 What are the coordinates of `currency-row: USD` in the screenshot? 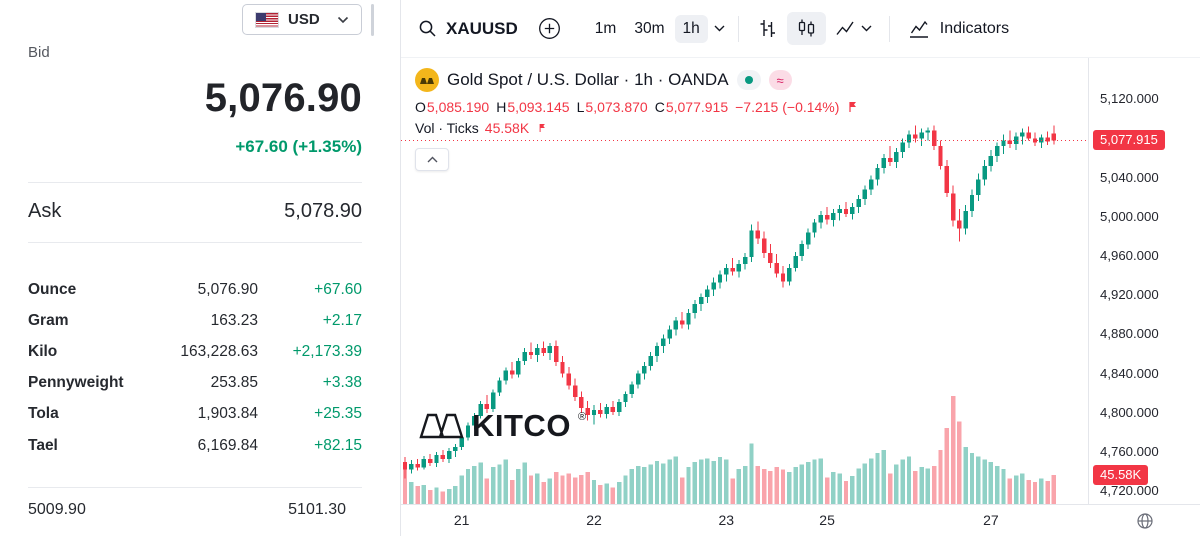 It's located at (195, 19).